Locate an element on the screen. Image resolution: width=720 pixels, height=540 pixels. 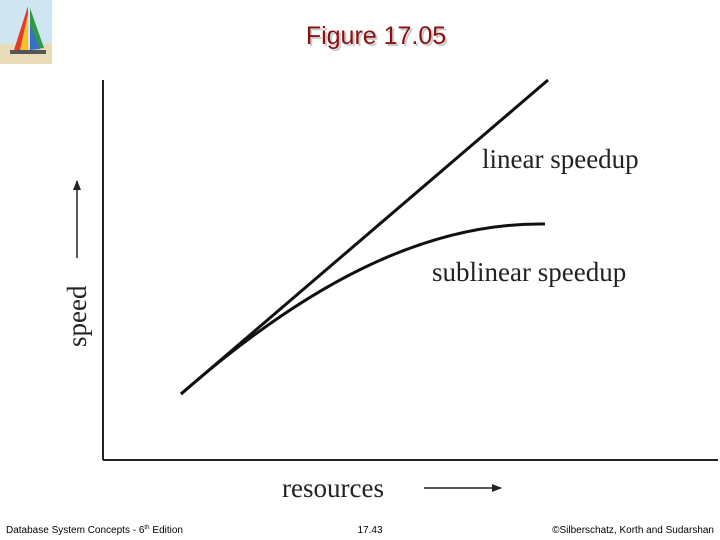
footer-text: Database System Concepts - 6 is located at coordinates (75, 530).